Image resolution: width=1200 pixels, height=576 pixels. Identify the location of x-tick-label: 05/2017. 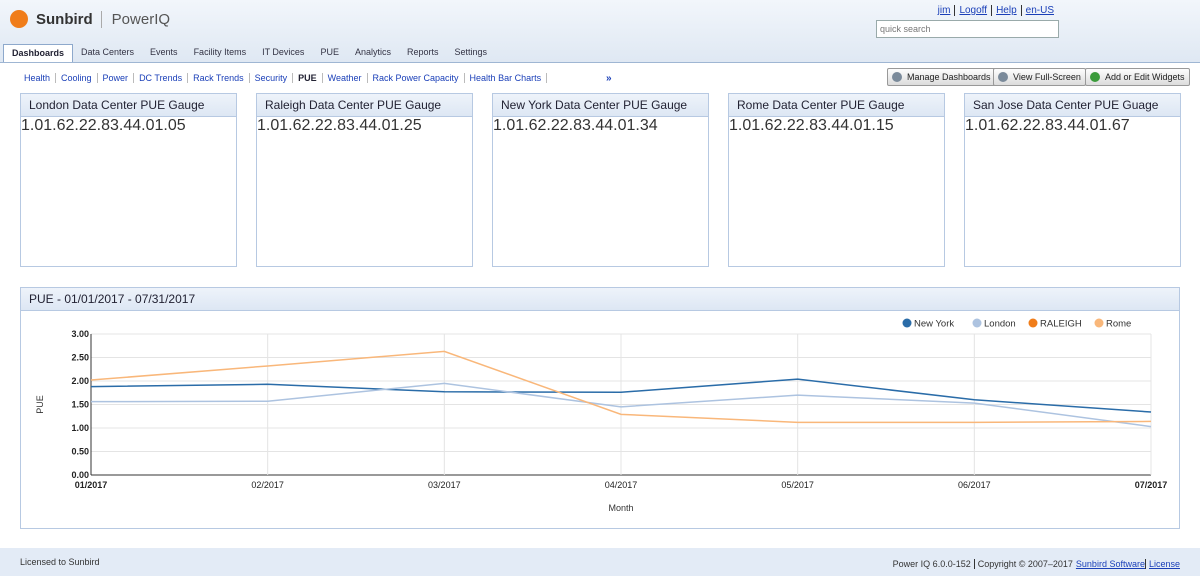
(797, 485).